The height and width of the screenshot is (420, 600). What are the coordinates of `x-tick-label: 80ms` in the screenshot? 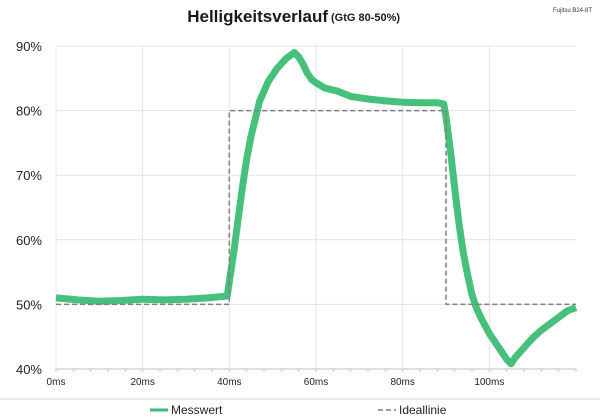 It's located at (402, 382).